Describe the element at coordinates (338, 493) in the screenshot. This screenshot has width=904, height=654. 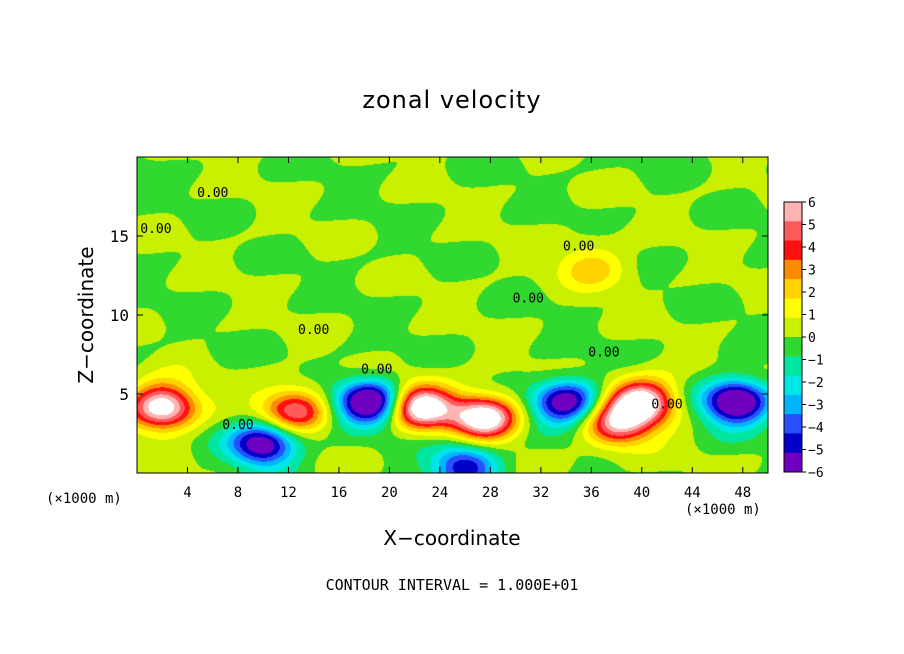
I see `x-tick-label: 16` at that location.